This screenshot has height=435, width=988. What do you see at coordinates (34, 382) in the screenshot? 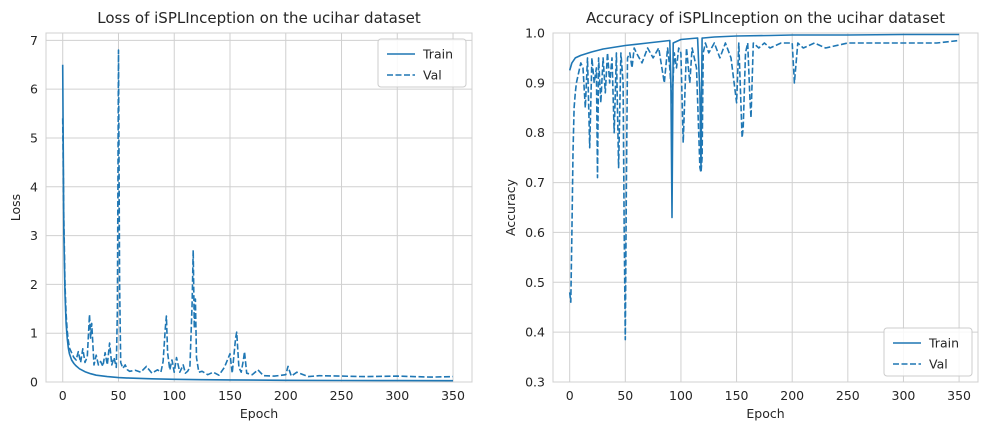
I see `y-tick-label: 0` at bounding box center [34, 382].